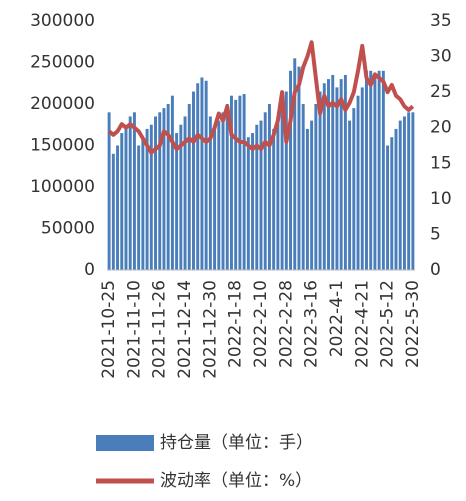 Image resolution: width=466 pixels, height=501 pixels. What do you see at coordinates (62, 21) in the screenshot?
I see `y-tick-label: 300000` at bounding box center [62, 21].